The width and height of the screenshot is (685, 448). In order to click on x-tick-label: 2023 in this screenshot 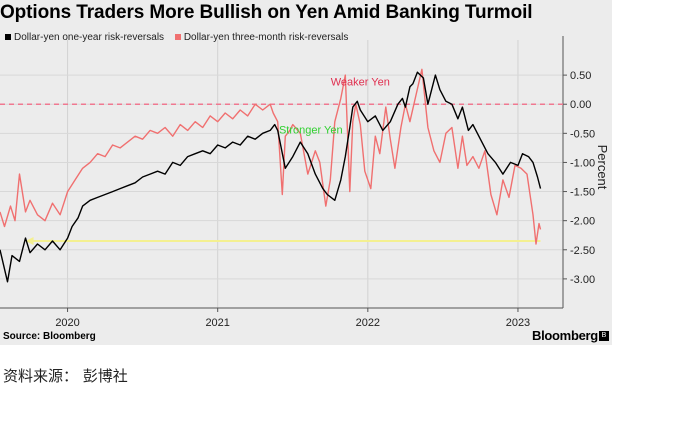, I will do `click(518, 323)`.